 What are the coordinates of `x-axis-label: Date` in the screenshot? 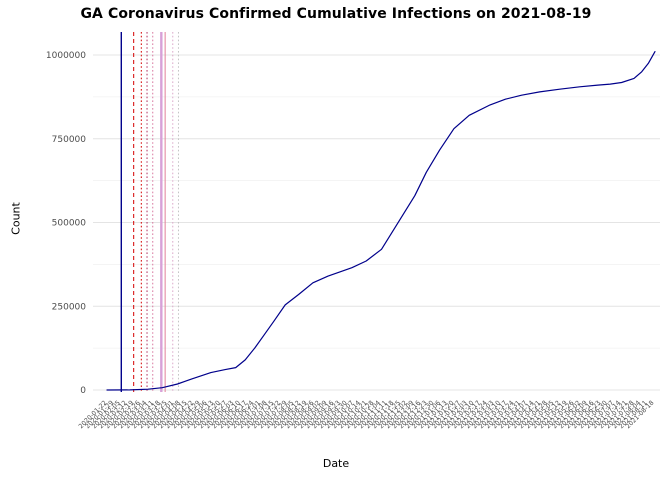 It's located at (336, 463).